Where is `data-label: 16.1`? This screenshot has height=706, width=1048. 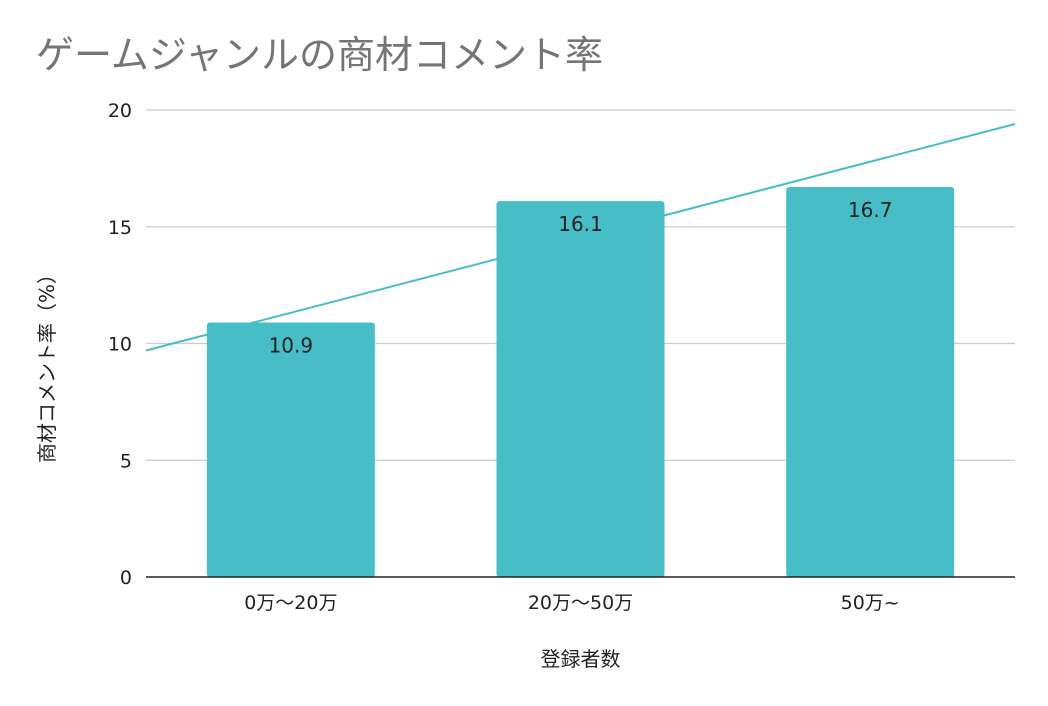
data-label: 16.1 is located at coordinates (580, 224).